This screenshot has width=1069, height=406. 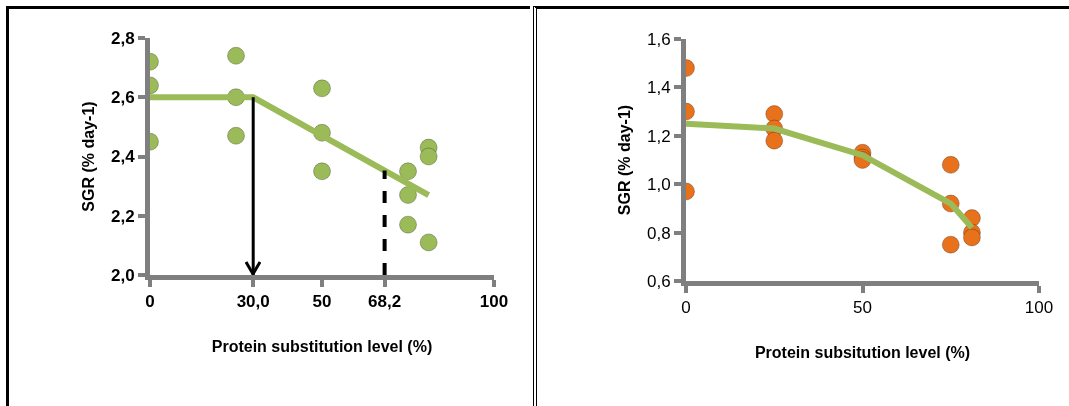 What do you see at coordinates (658, 233) in the screenshot?
I see `y-tick-label: 0,8` at bounding box center [658, 233].